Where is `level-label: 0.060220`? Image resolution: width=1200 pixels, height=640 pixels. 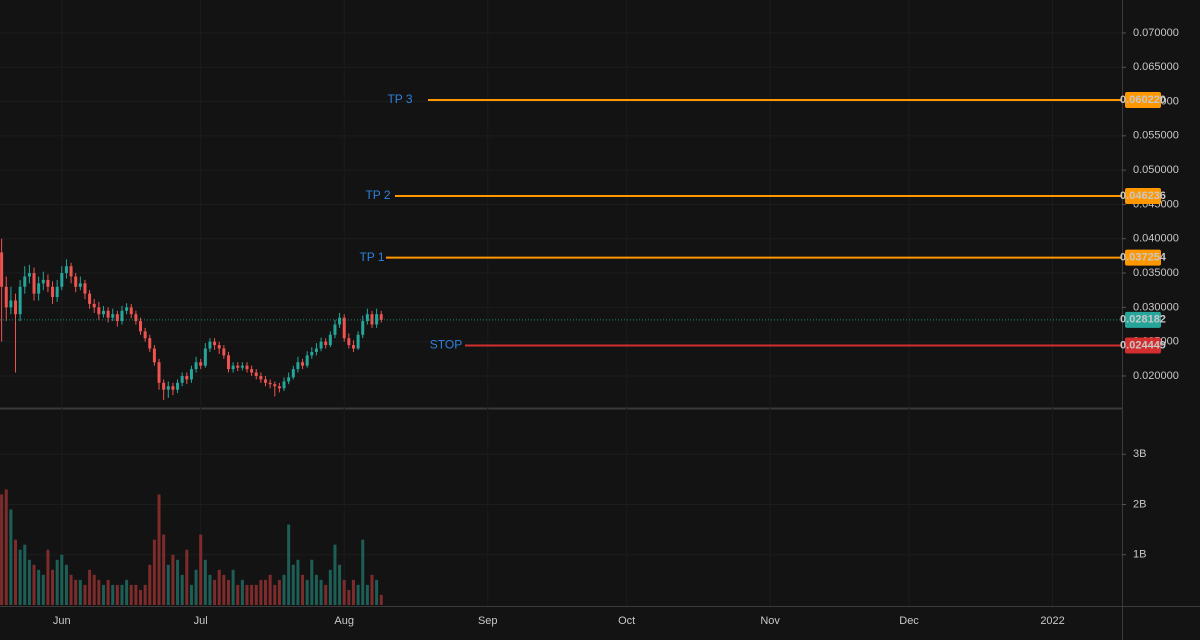
level-label: 0.060220 is located at coordinates (1143, 100).